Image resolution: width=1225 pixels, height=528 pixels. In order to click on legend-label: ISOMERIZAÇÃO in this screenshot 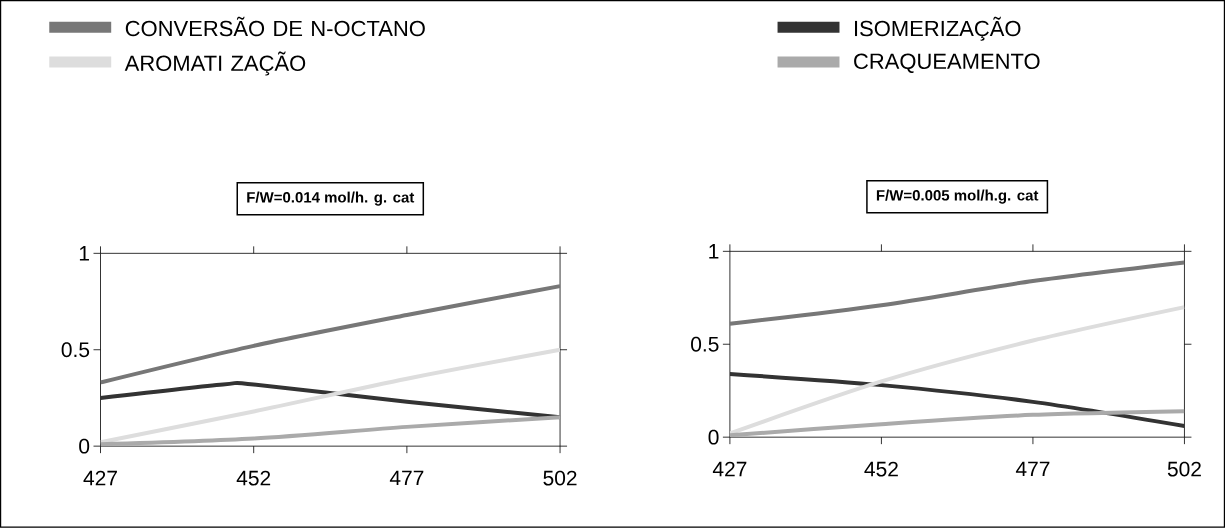, I will do `click(938, 28)`.